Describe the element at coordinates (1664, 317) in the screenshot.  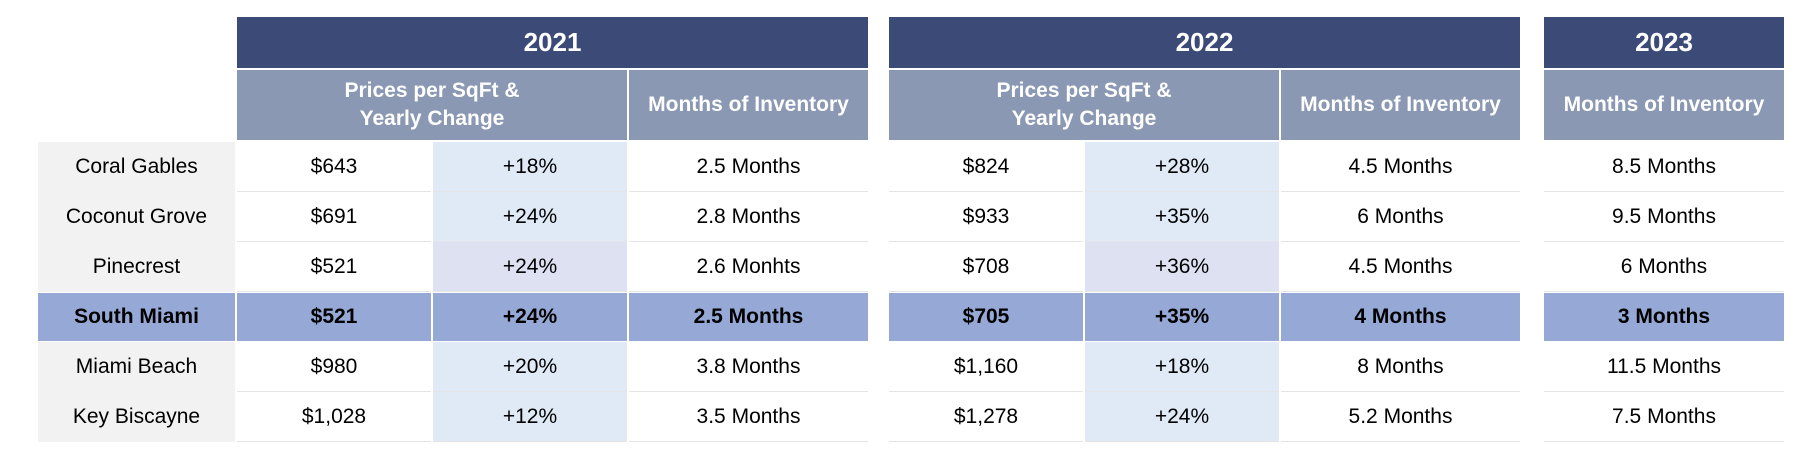
I see `inventory-2023: 3 Months` at that location.